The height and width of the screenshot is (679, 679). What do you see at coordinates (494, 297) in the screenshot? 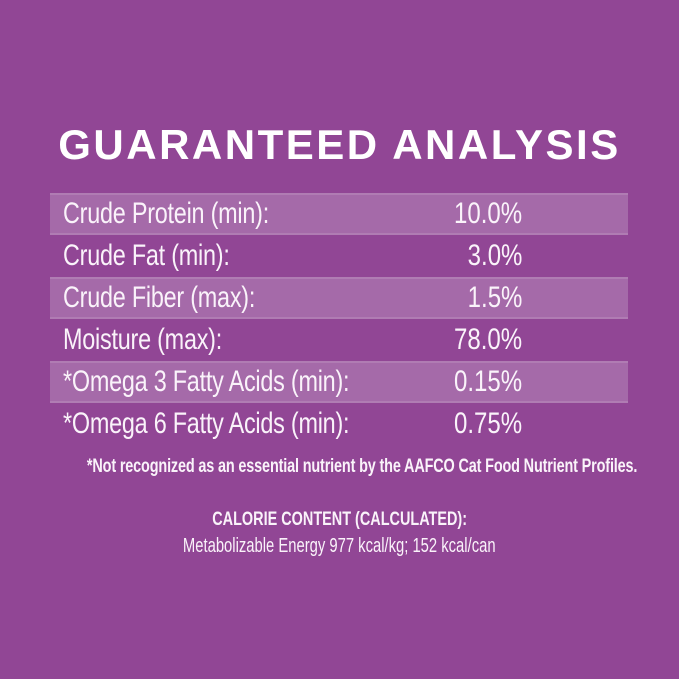
I see `nutrient-value: 1.5%` at bounding box center [494, 297].